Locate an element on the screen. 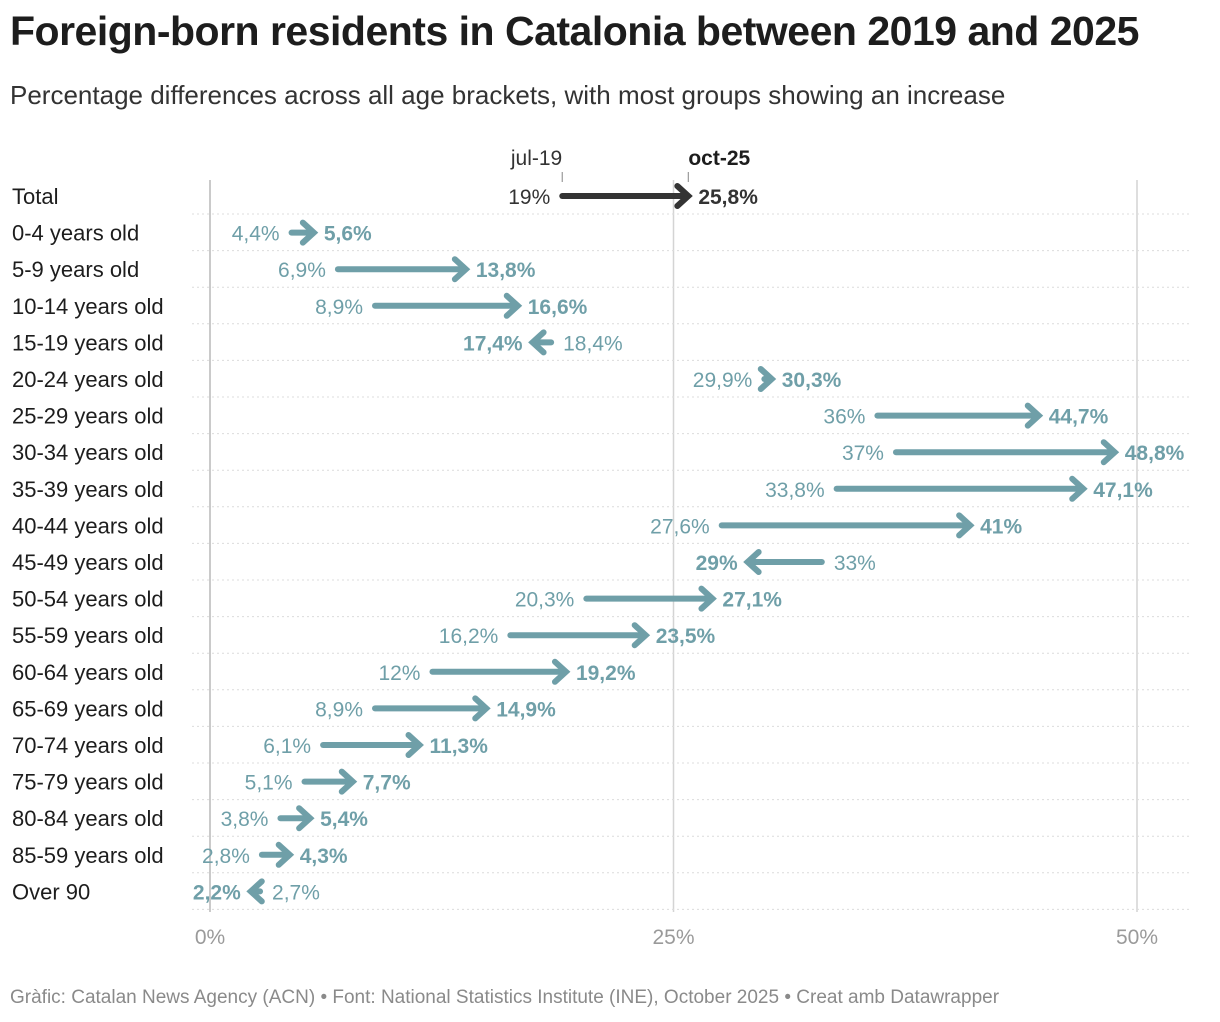 The height and width of the screenshot is (1022, 1220). age-row: 70-74 years old 6,1% 11,3% is located at coordinates (250, 745).